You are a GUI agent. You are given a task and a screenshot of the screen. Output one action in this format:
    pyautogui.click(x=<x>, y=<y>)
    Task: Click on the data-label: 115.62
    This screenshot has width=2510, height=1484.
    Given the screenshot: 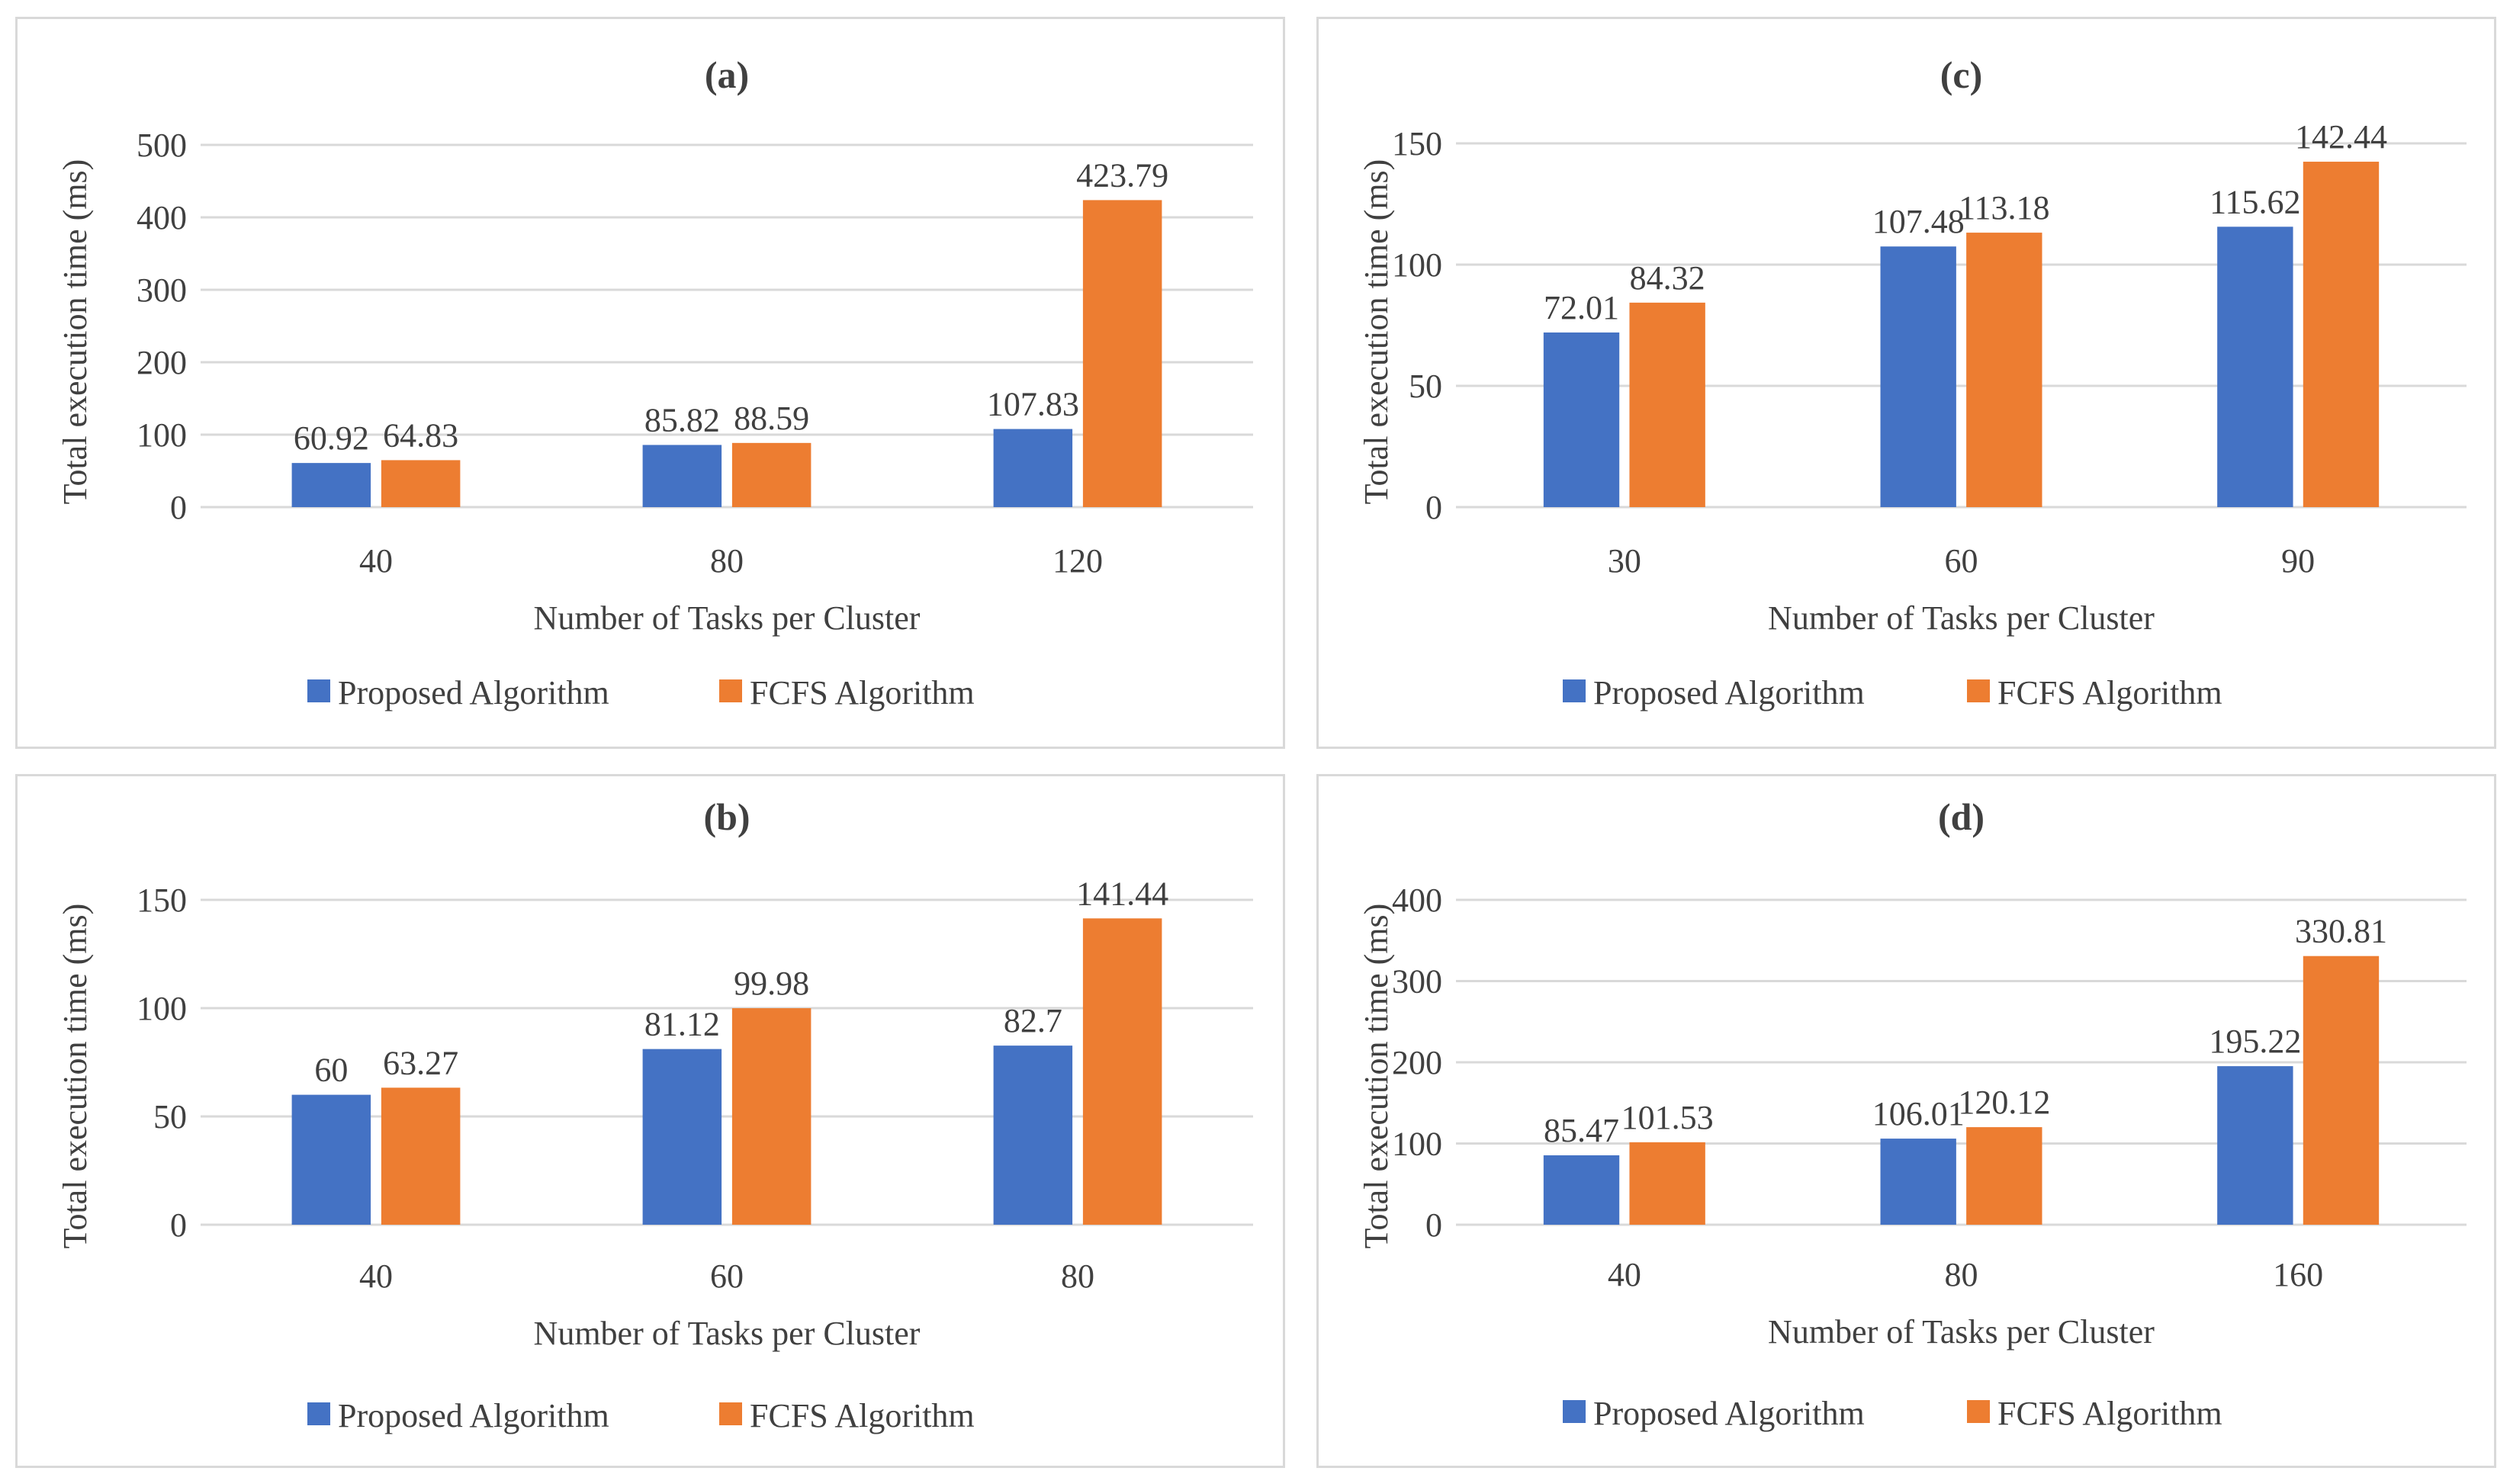 What is the action you would take?
    pyautogui.click(x=2255, y=201)
    